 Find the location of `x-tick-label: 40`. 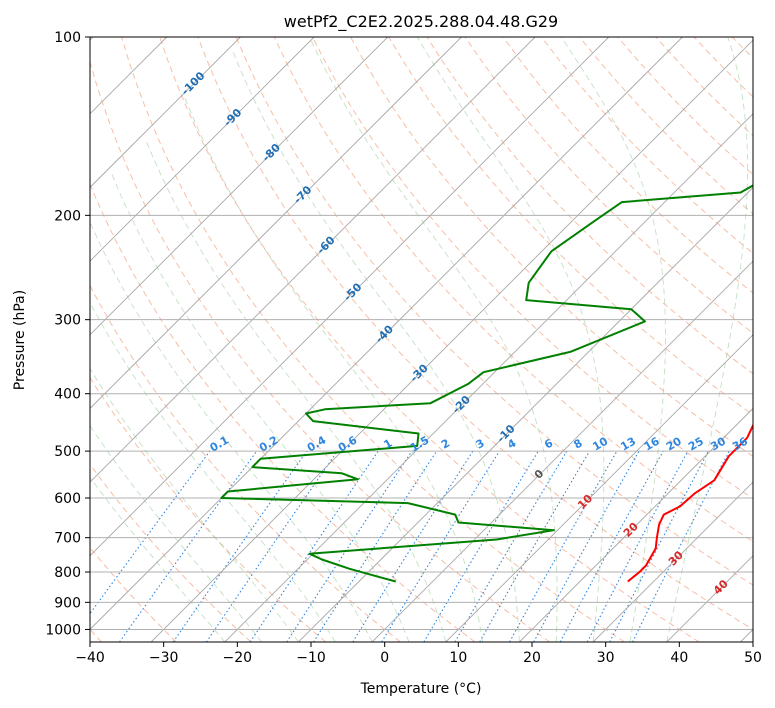

x-tick-label: 40 is located at coordinates (679, 658).